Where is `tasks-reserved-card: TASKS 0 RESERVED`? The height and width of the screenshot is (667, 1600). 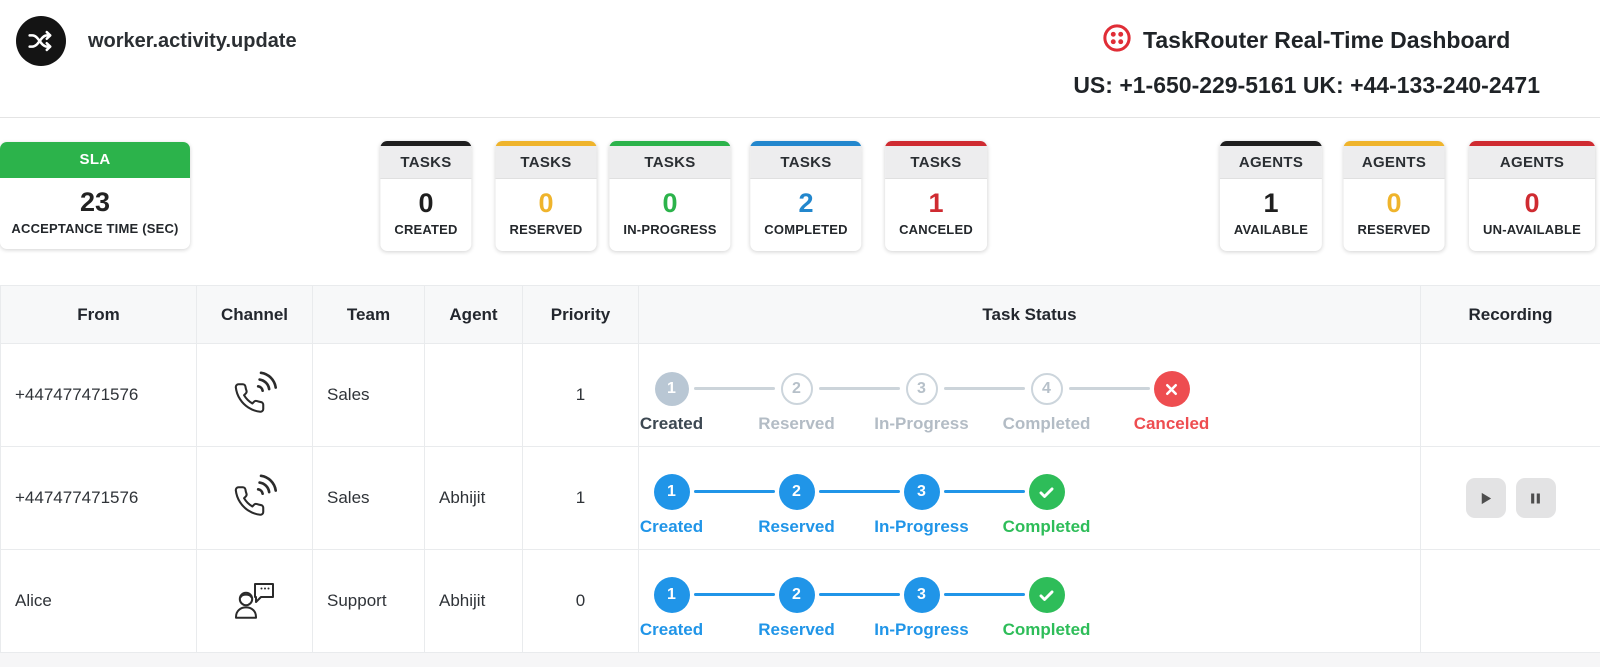 tasks-reserved-card: TASKS 0 RESERVED is located at coordinates (546, 196).